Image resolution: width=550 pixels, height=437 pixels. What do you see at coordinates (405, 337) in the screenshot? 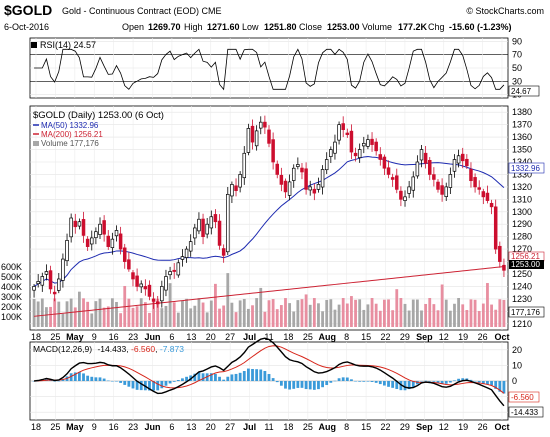
I see `x-axis-tick: 29` at bounding box center [405, 337].